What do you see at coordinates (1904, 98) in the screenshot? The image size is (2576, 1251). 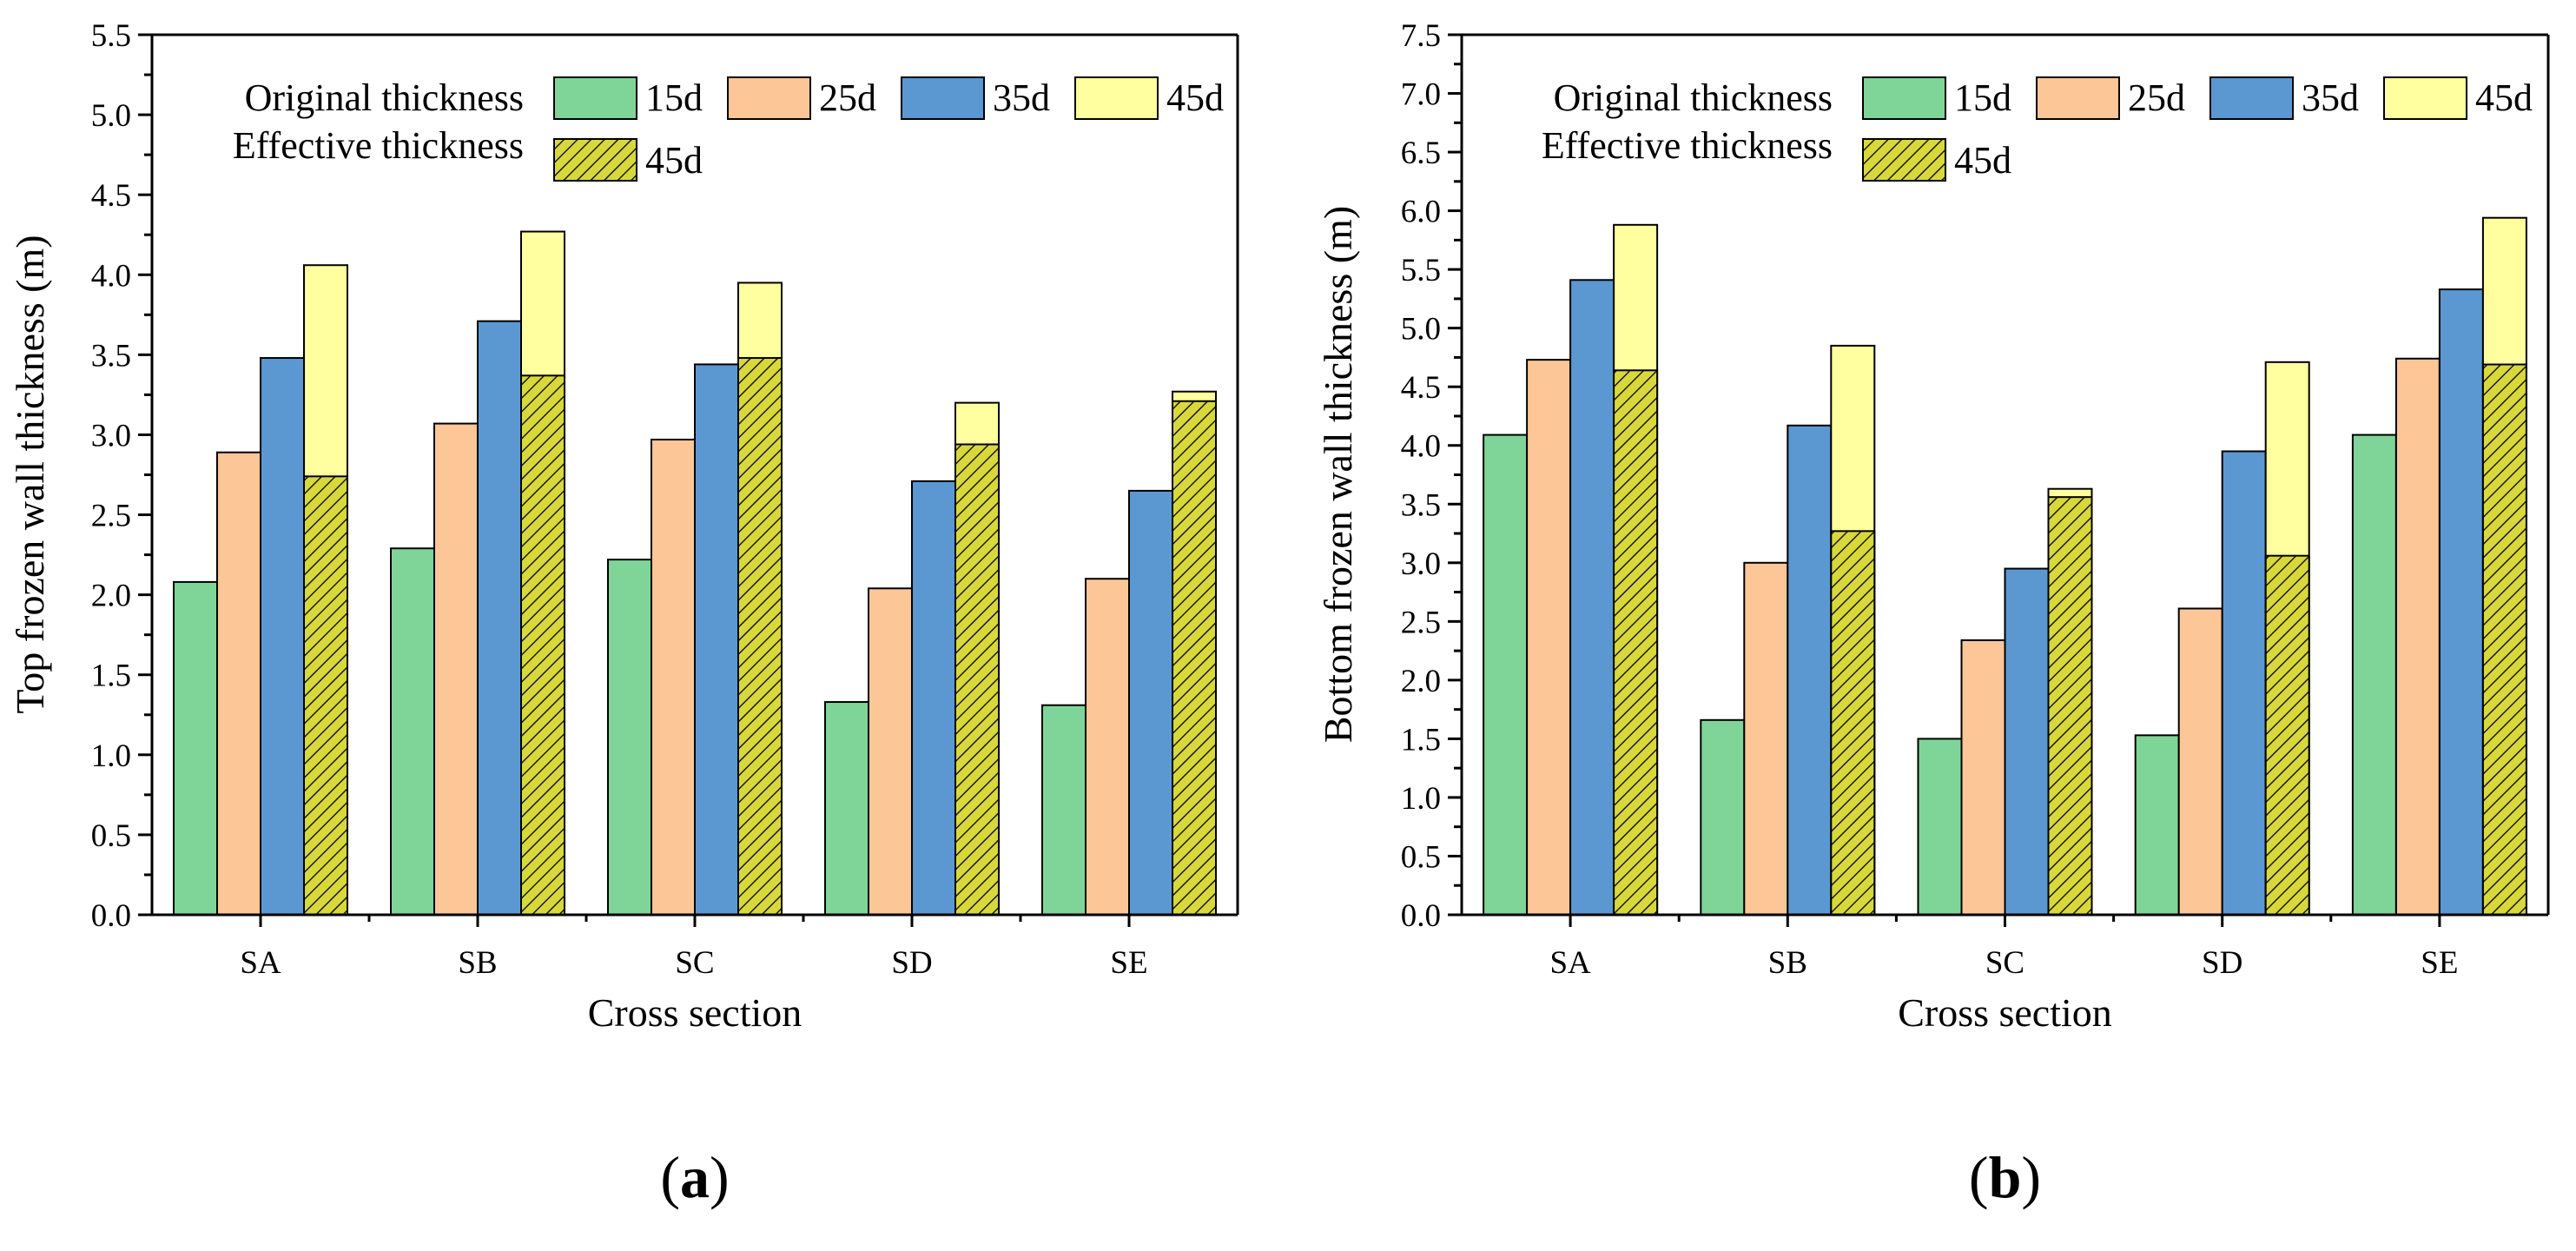 I see `legend-swatch-15d-original` at bounding box center [1904, 98].